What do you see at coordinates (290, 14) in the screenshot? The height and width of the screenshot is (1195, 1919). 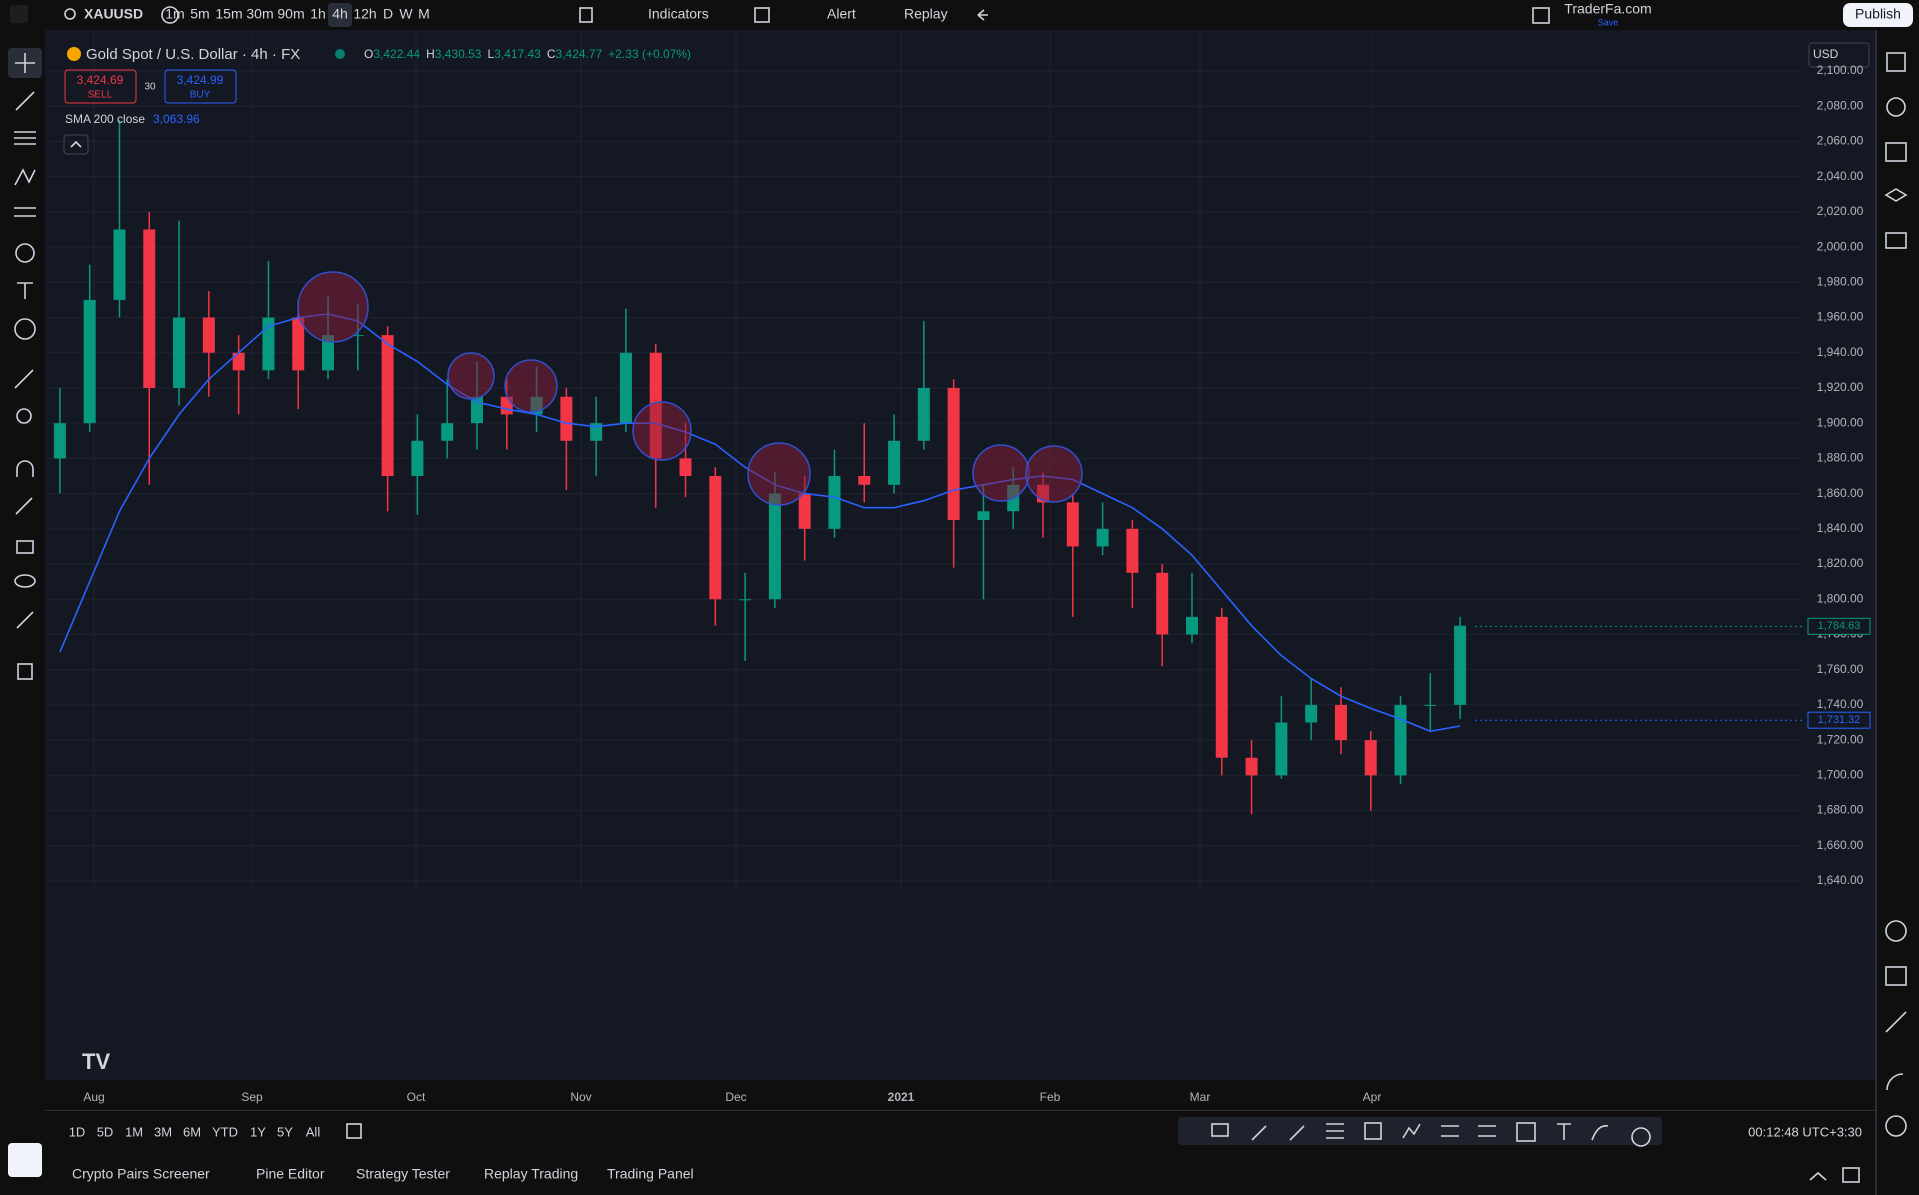 I see `timeframe: 90m` at bounding box center [290, 14].